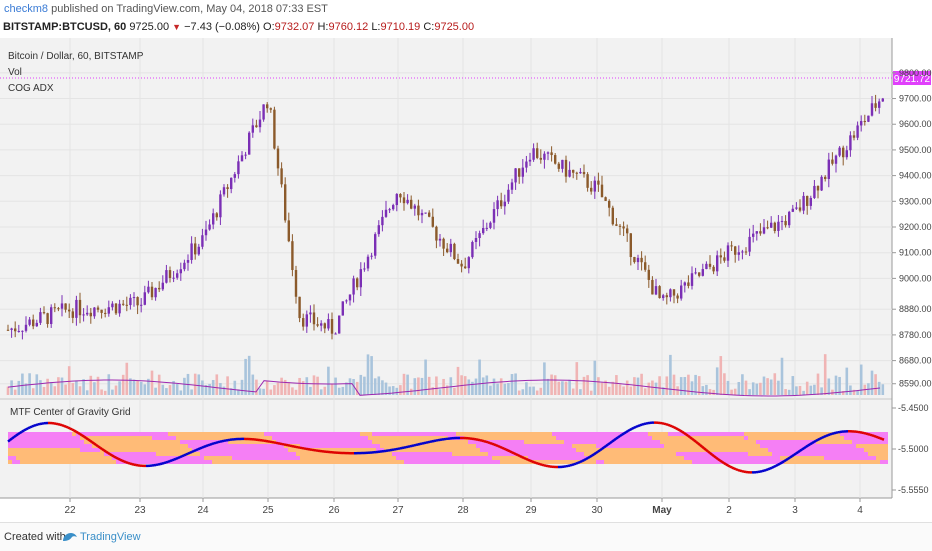 Image resolution: width=932 pixels, height=551 pixels. What do you see at coordinates (26, 9) in the screenshot?
I see `author-link: checkm8` at bounding box center [26, 9].